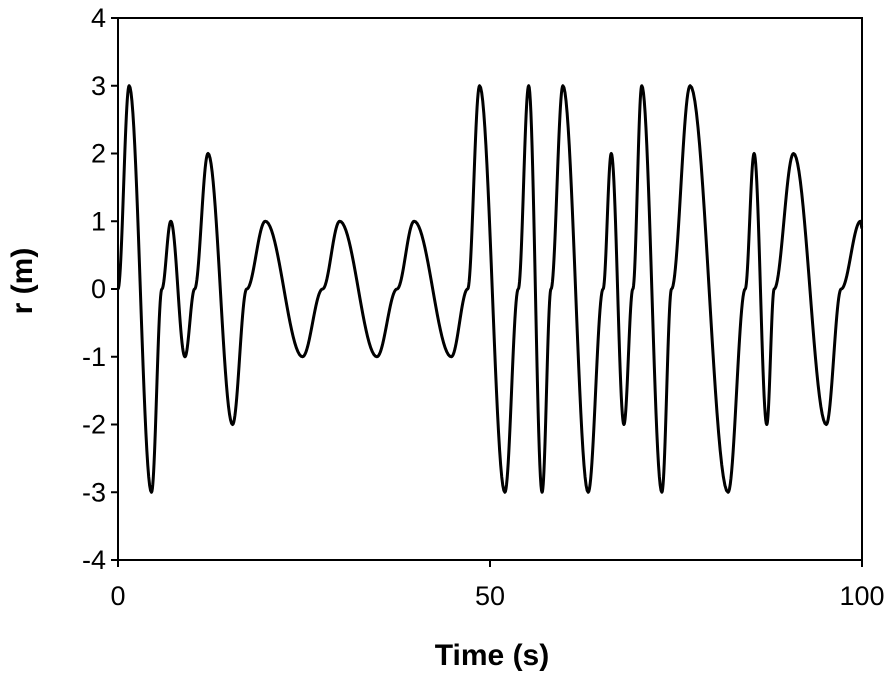 Image resolution: width=896 pixels, height=680 pixels. Describe the element at coordinates (94, 560) in the screenshot. I see `y-tick-label: -4` at that location.